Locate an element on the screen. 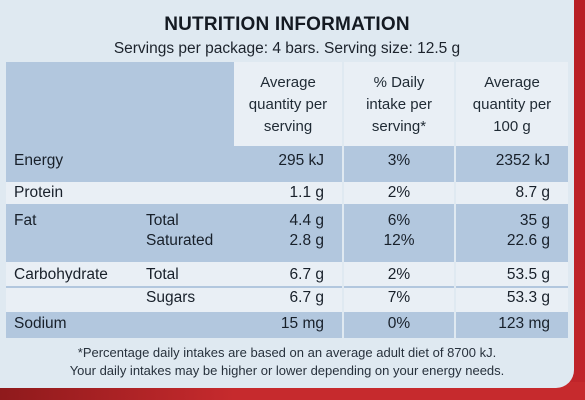 The height and width of the screenshot is (400, 585). fat-saturated-daily: 12% is located at coordinates (399, 240).